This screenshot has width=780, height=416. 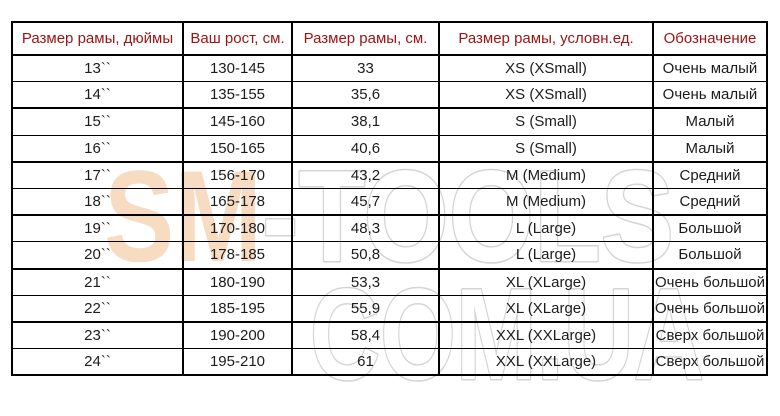 What do you see at coordinates (365, 362) in the screenshot?
I see `table-cell: 61` at bounding box center [365, 362].